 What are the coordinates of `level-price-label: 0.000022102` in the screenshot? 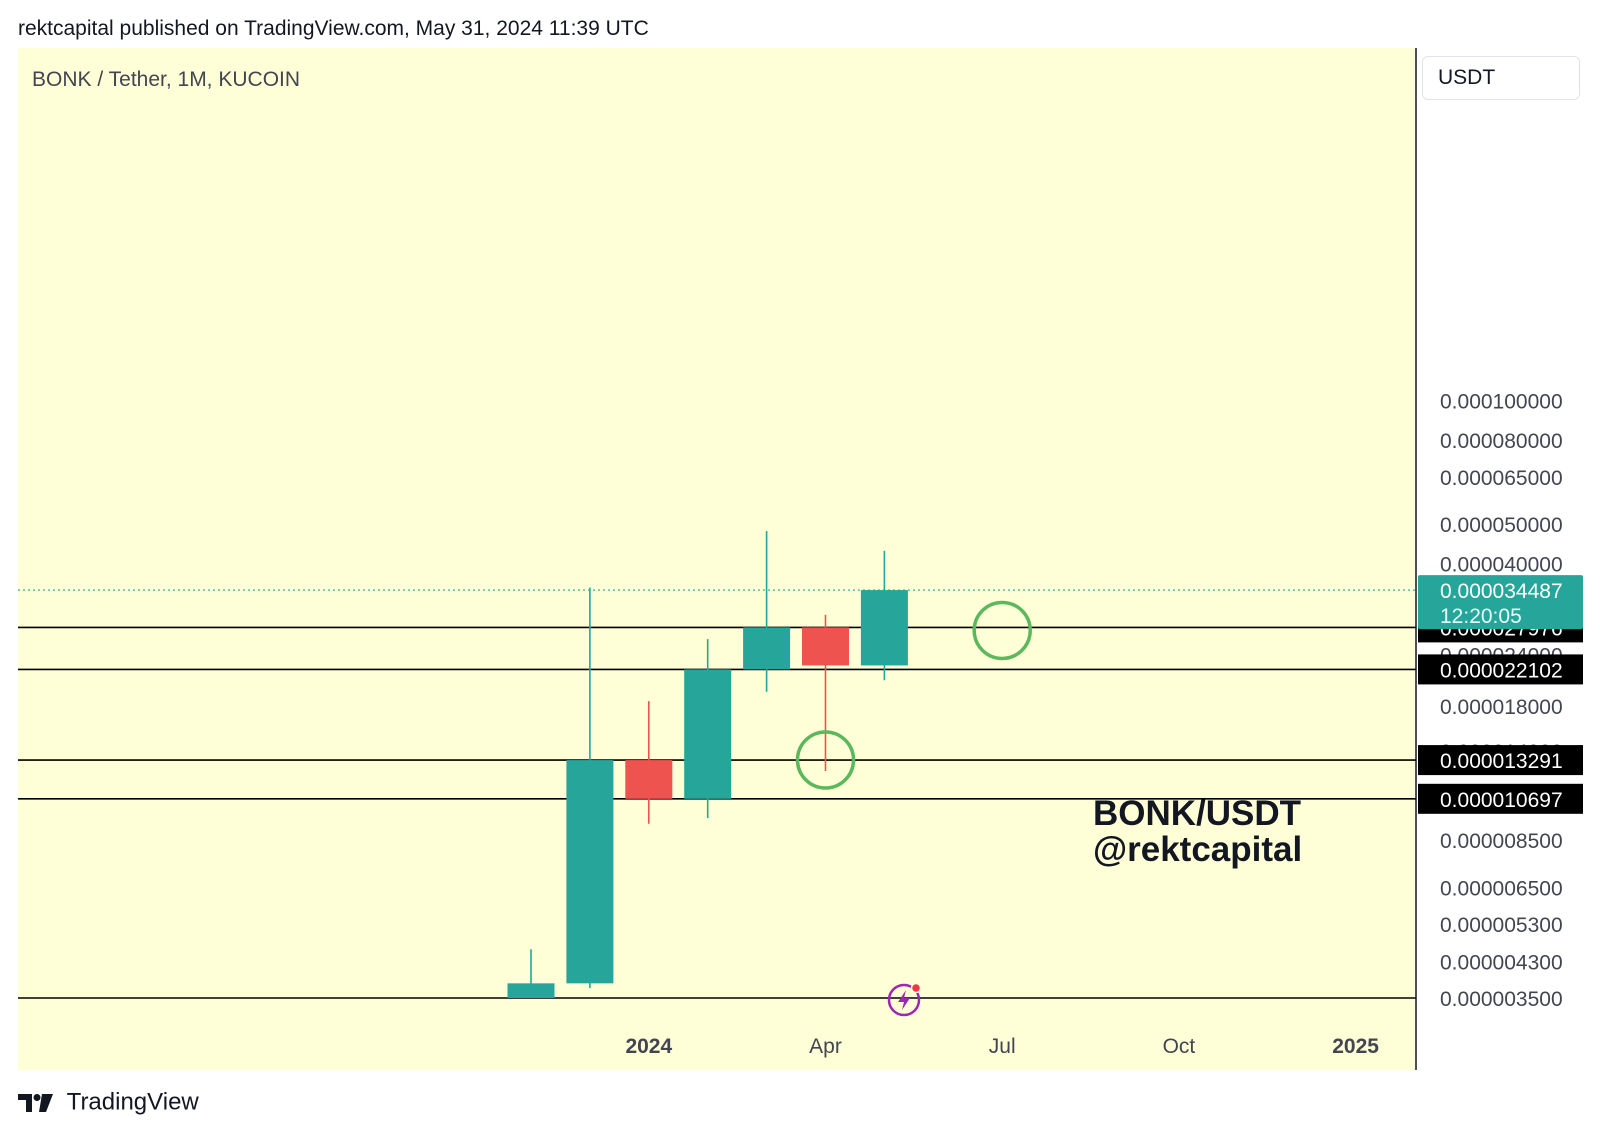 It's located at (1501, 670).